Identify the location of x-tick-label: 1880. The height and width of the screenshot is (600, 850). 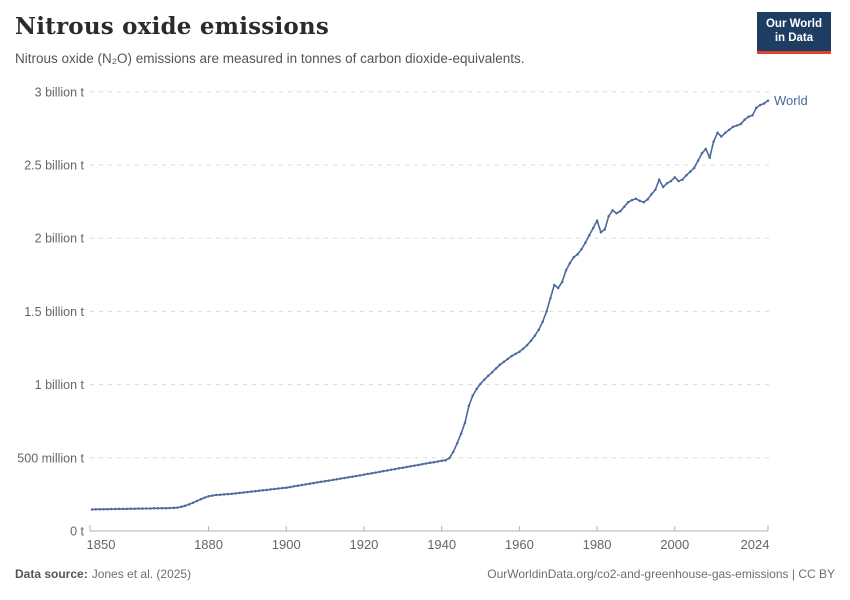
(208, 544).